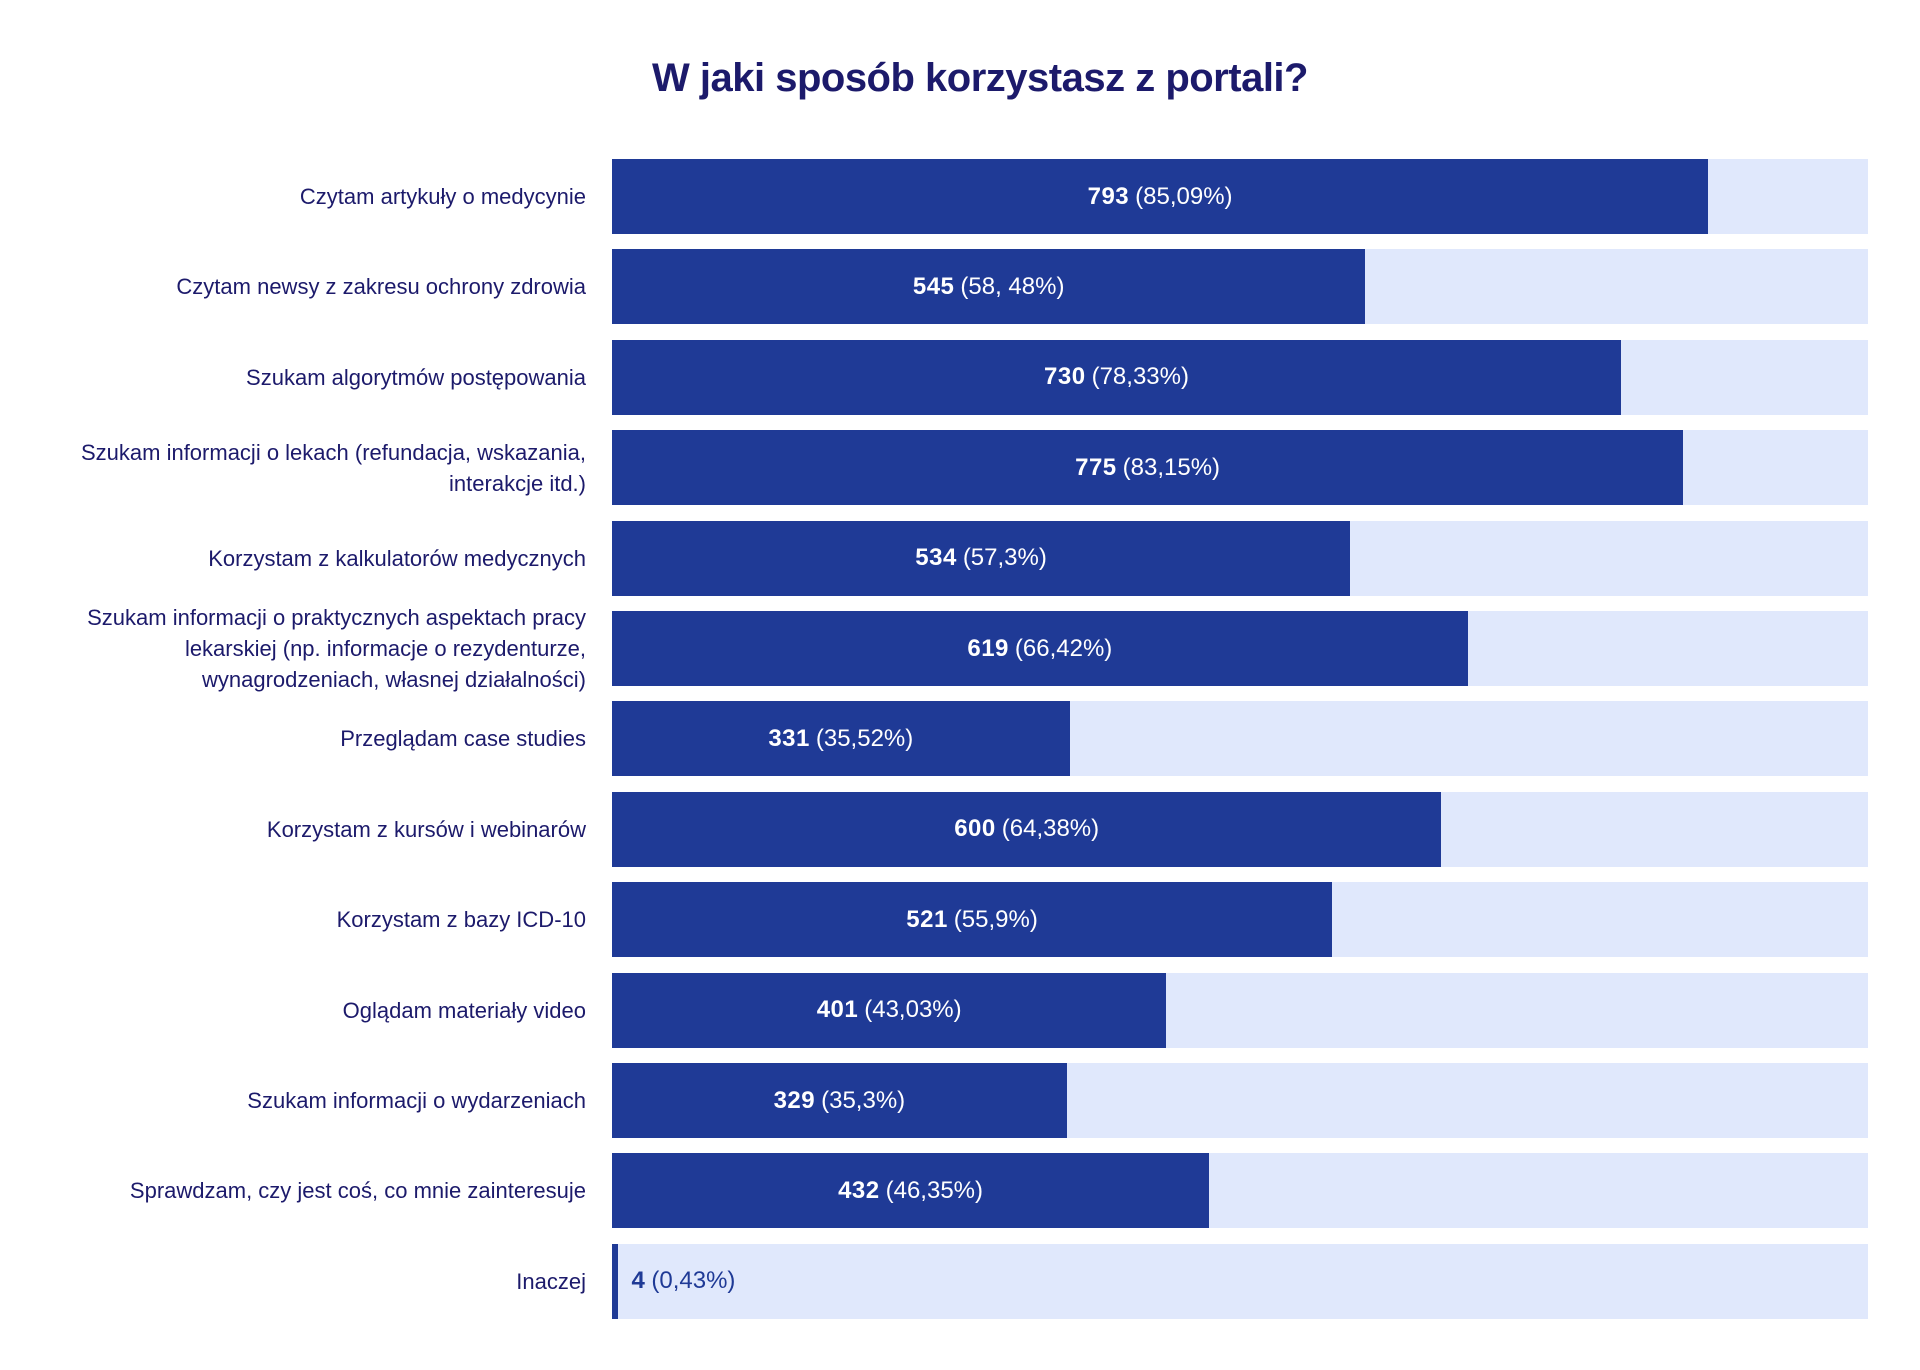 The width and height of the screenshot is (1920, 1370). Describe the element at coordinates (1240, 1010) in the screenshot. I see `bar-track: 401 (43,03%)` at that location.